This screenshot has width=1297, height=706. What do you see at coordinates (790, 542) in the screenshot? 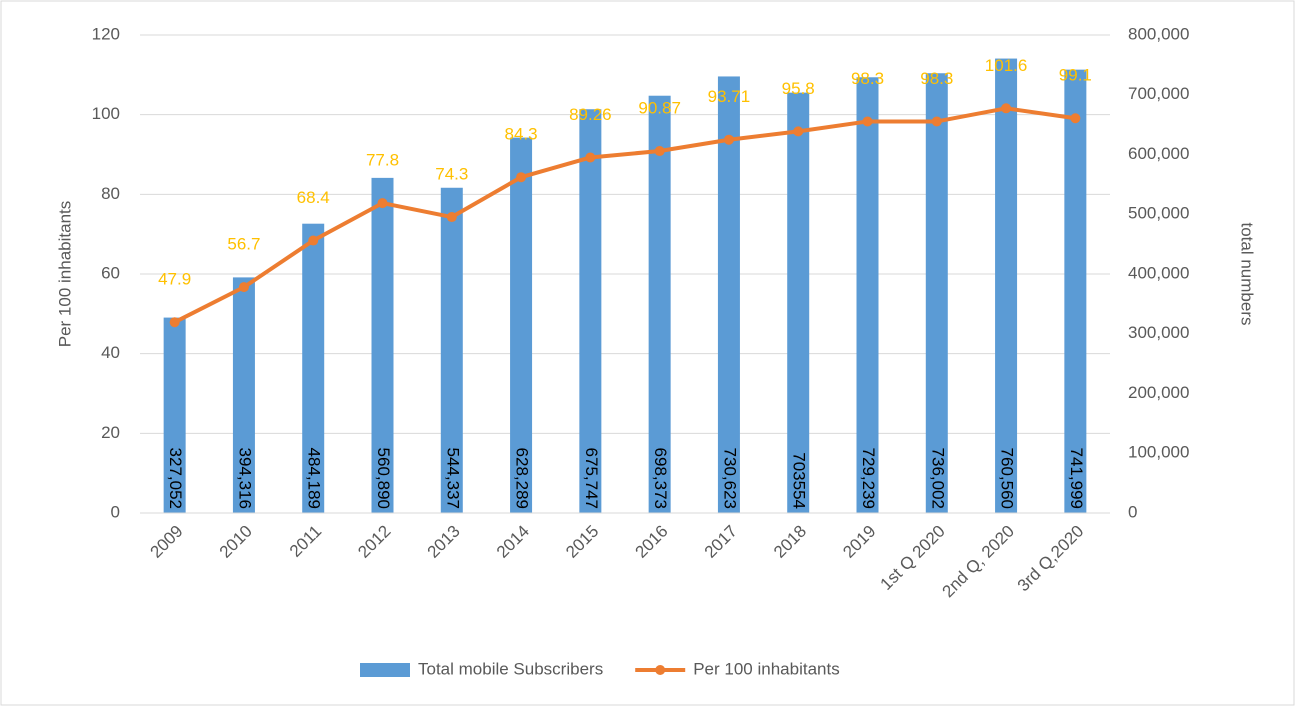
I see `x-tick-label: 2018` at bounding box center [790, 542].